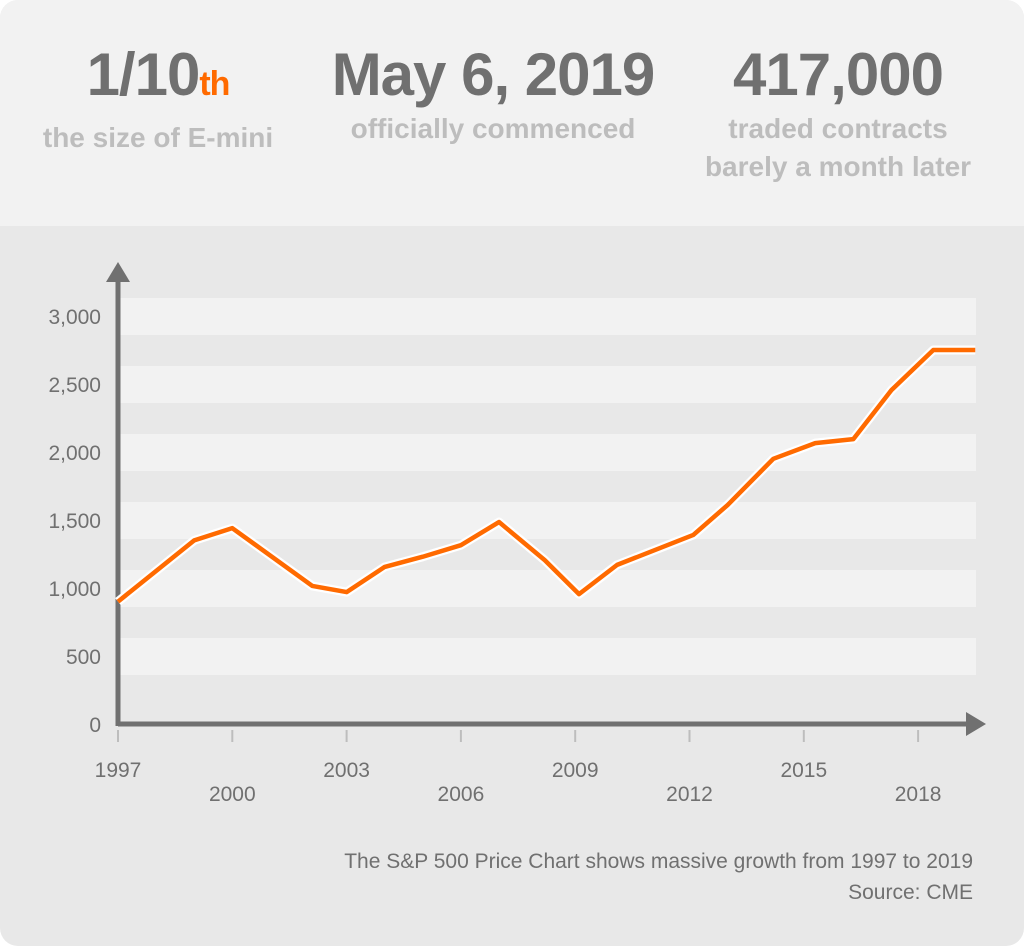  What do you see at coordinates (143, 74) in the screenshot?
I see `stat-value: 1/10` at bounding box center [143, 74].